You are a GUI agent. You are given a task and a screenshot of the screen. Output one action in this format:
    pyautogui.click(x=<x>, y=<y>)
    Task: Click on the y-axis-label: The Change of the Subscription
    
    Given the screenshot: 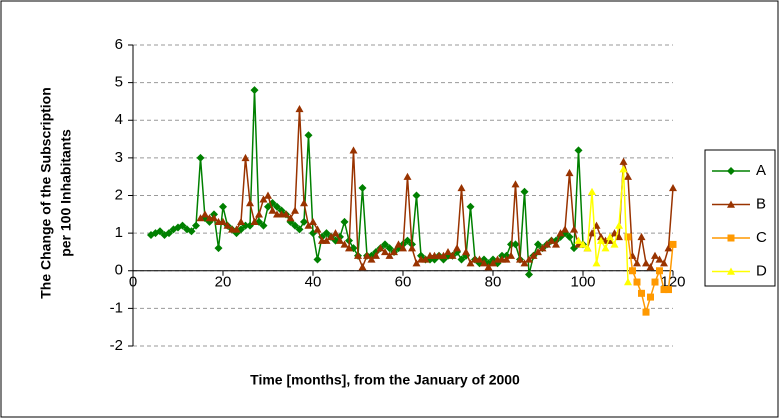 What is the action you would take?
    pyautogui.click(x=46, y=193)
    